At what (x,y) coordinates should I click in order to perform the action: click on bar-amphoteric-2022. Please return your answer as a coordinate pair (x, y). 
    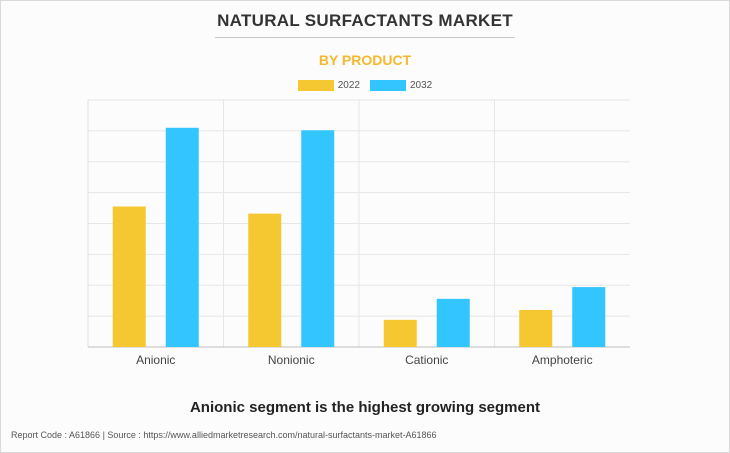
    Looking at the image, I should click on (536, 328).